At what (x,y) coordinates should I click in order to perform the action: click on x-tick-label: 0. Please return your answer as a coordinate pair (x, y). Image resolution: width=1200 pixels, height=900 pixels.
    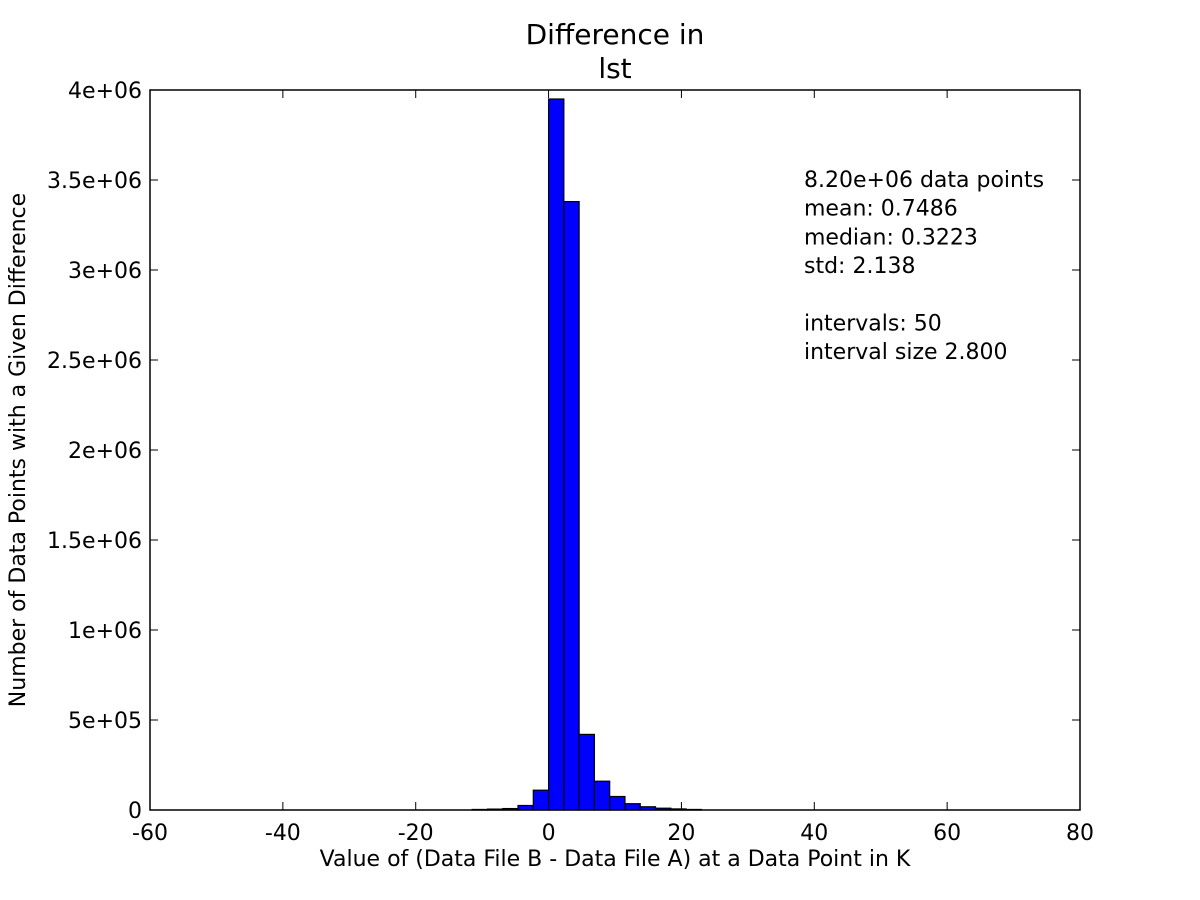
    Looking at the image, I should click on (549, 833).